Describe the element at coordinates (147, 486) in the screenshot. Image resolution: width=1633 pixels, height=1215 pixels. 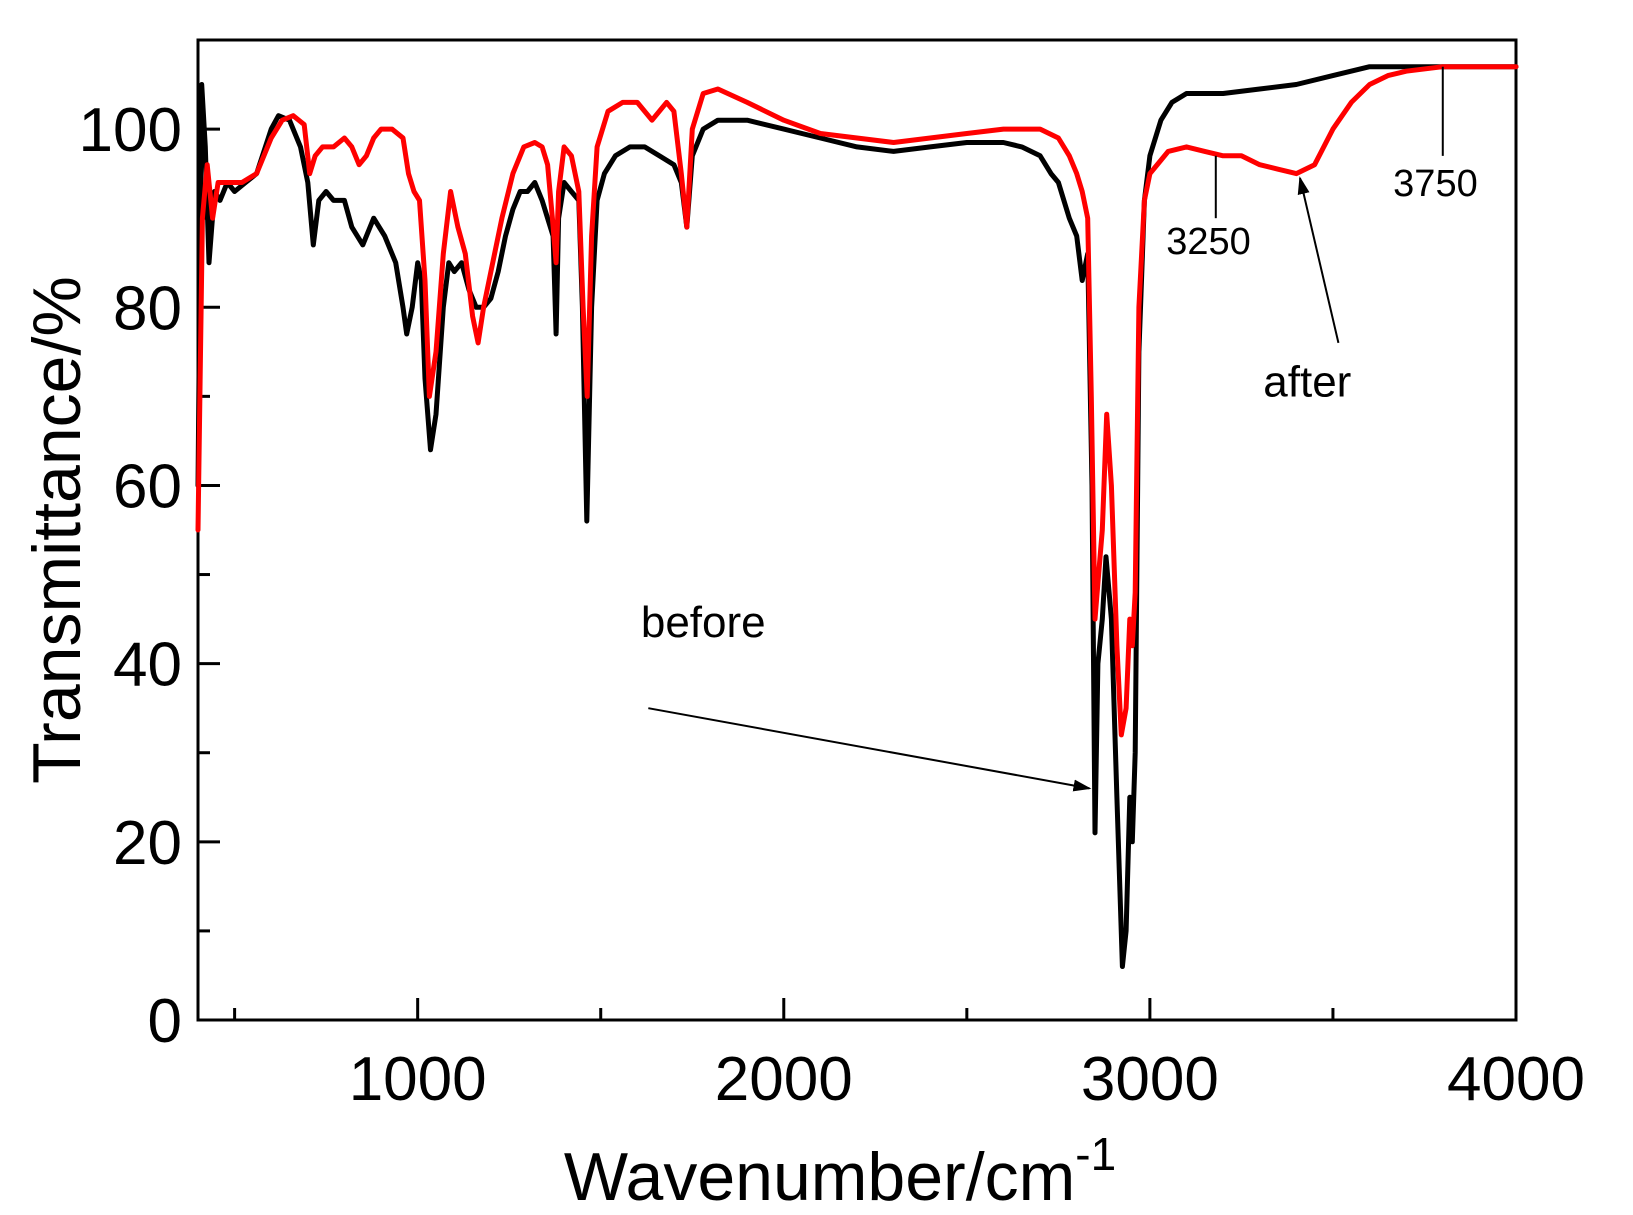
I see `y-tick-label: 60` at that location.